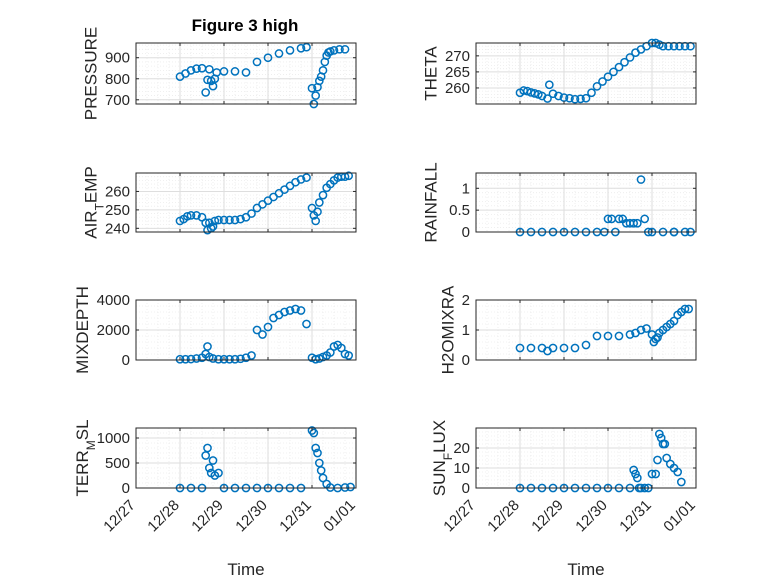 This screenshot has height=583, width=778. I want to click on x-tick-label: 01/01, so click(339, 516).